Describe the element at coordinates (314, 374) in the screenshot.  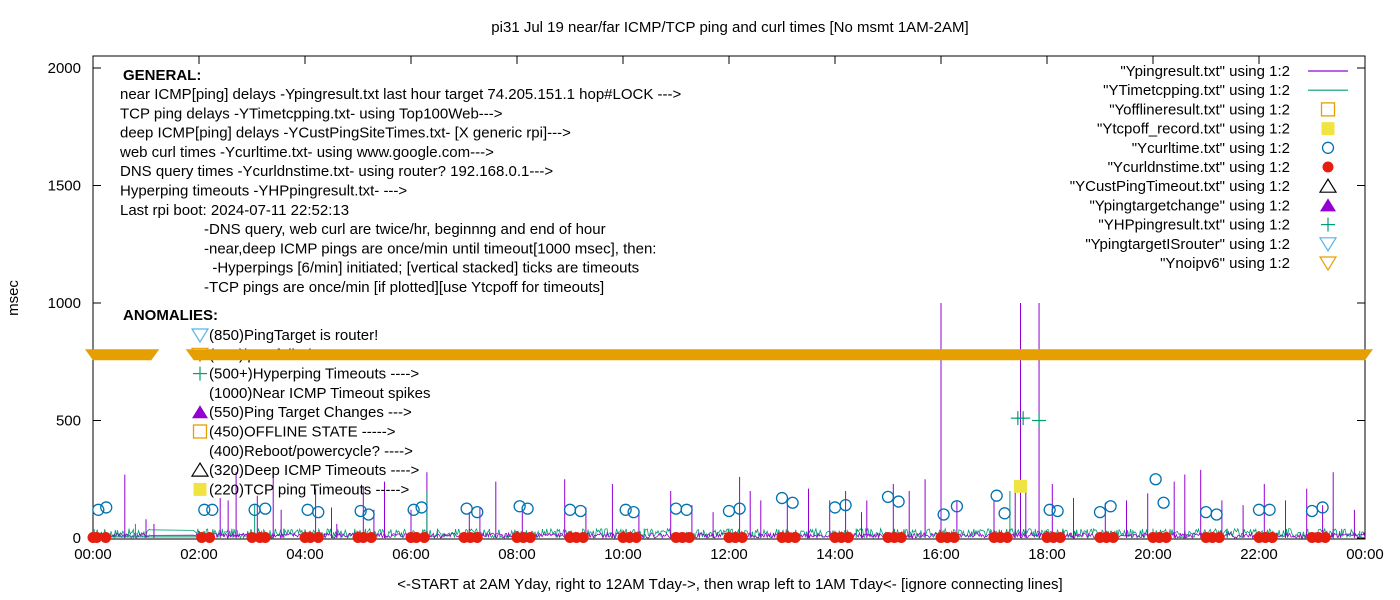
I see `anomaly-line: (500+)Hyperping Timeouts ---->` at that location.